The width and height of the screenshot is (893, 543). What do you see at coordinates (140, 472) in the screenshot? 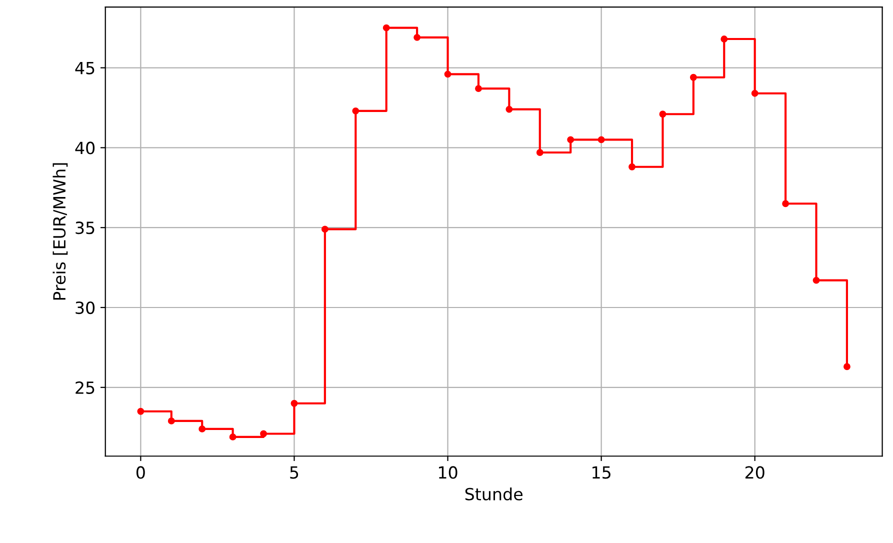
I see `x-tick-label: 0` at bounding box center [140, 472].